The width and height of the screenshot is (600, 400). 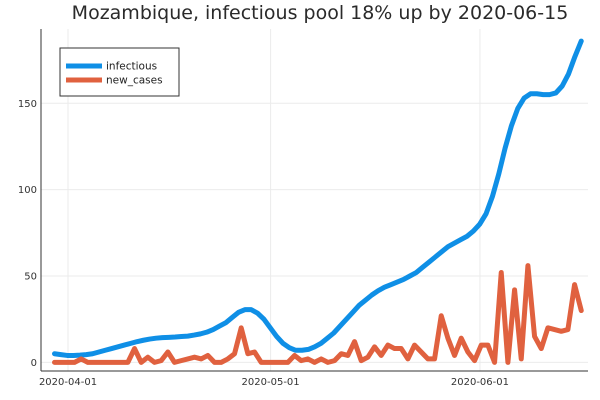 I want to click on y-tick-label: 100, so click(x=27, y=190).